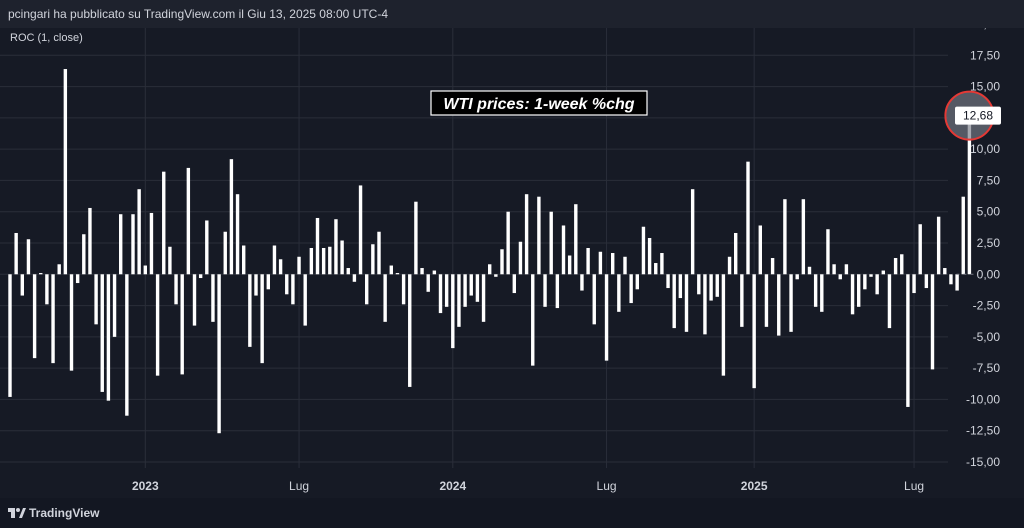  Describe the element at coordinates (754, 486) in the screenshot. I see `x-tick-label: 2025` at that location.